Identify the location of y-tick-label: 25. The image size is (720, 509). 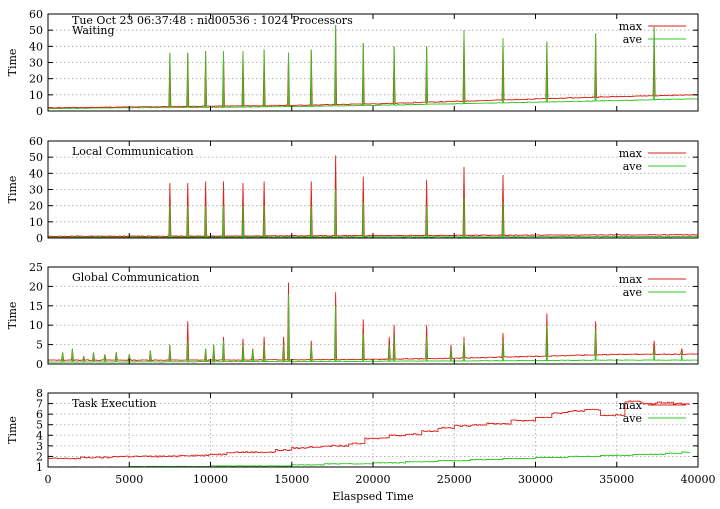
(36, 267).